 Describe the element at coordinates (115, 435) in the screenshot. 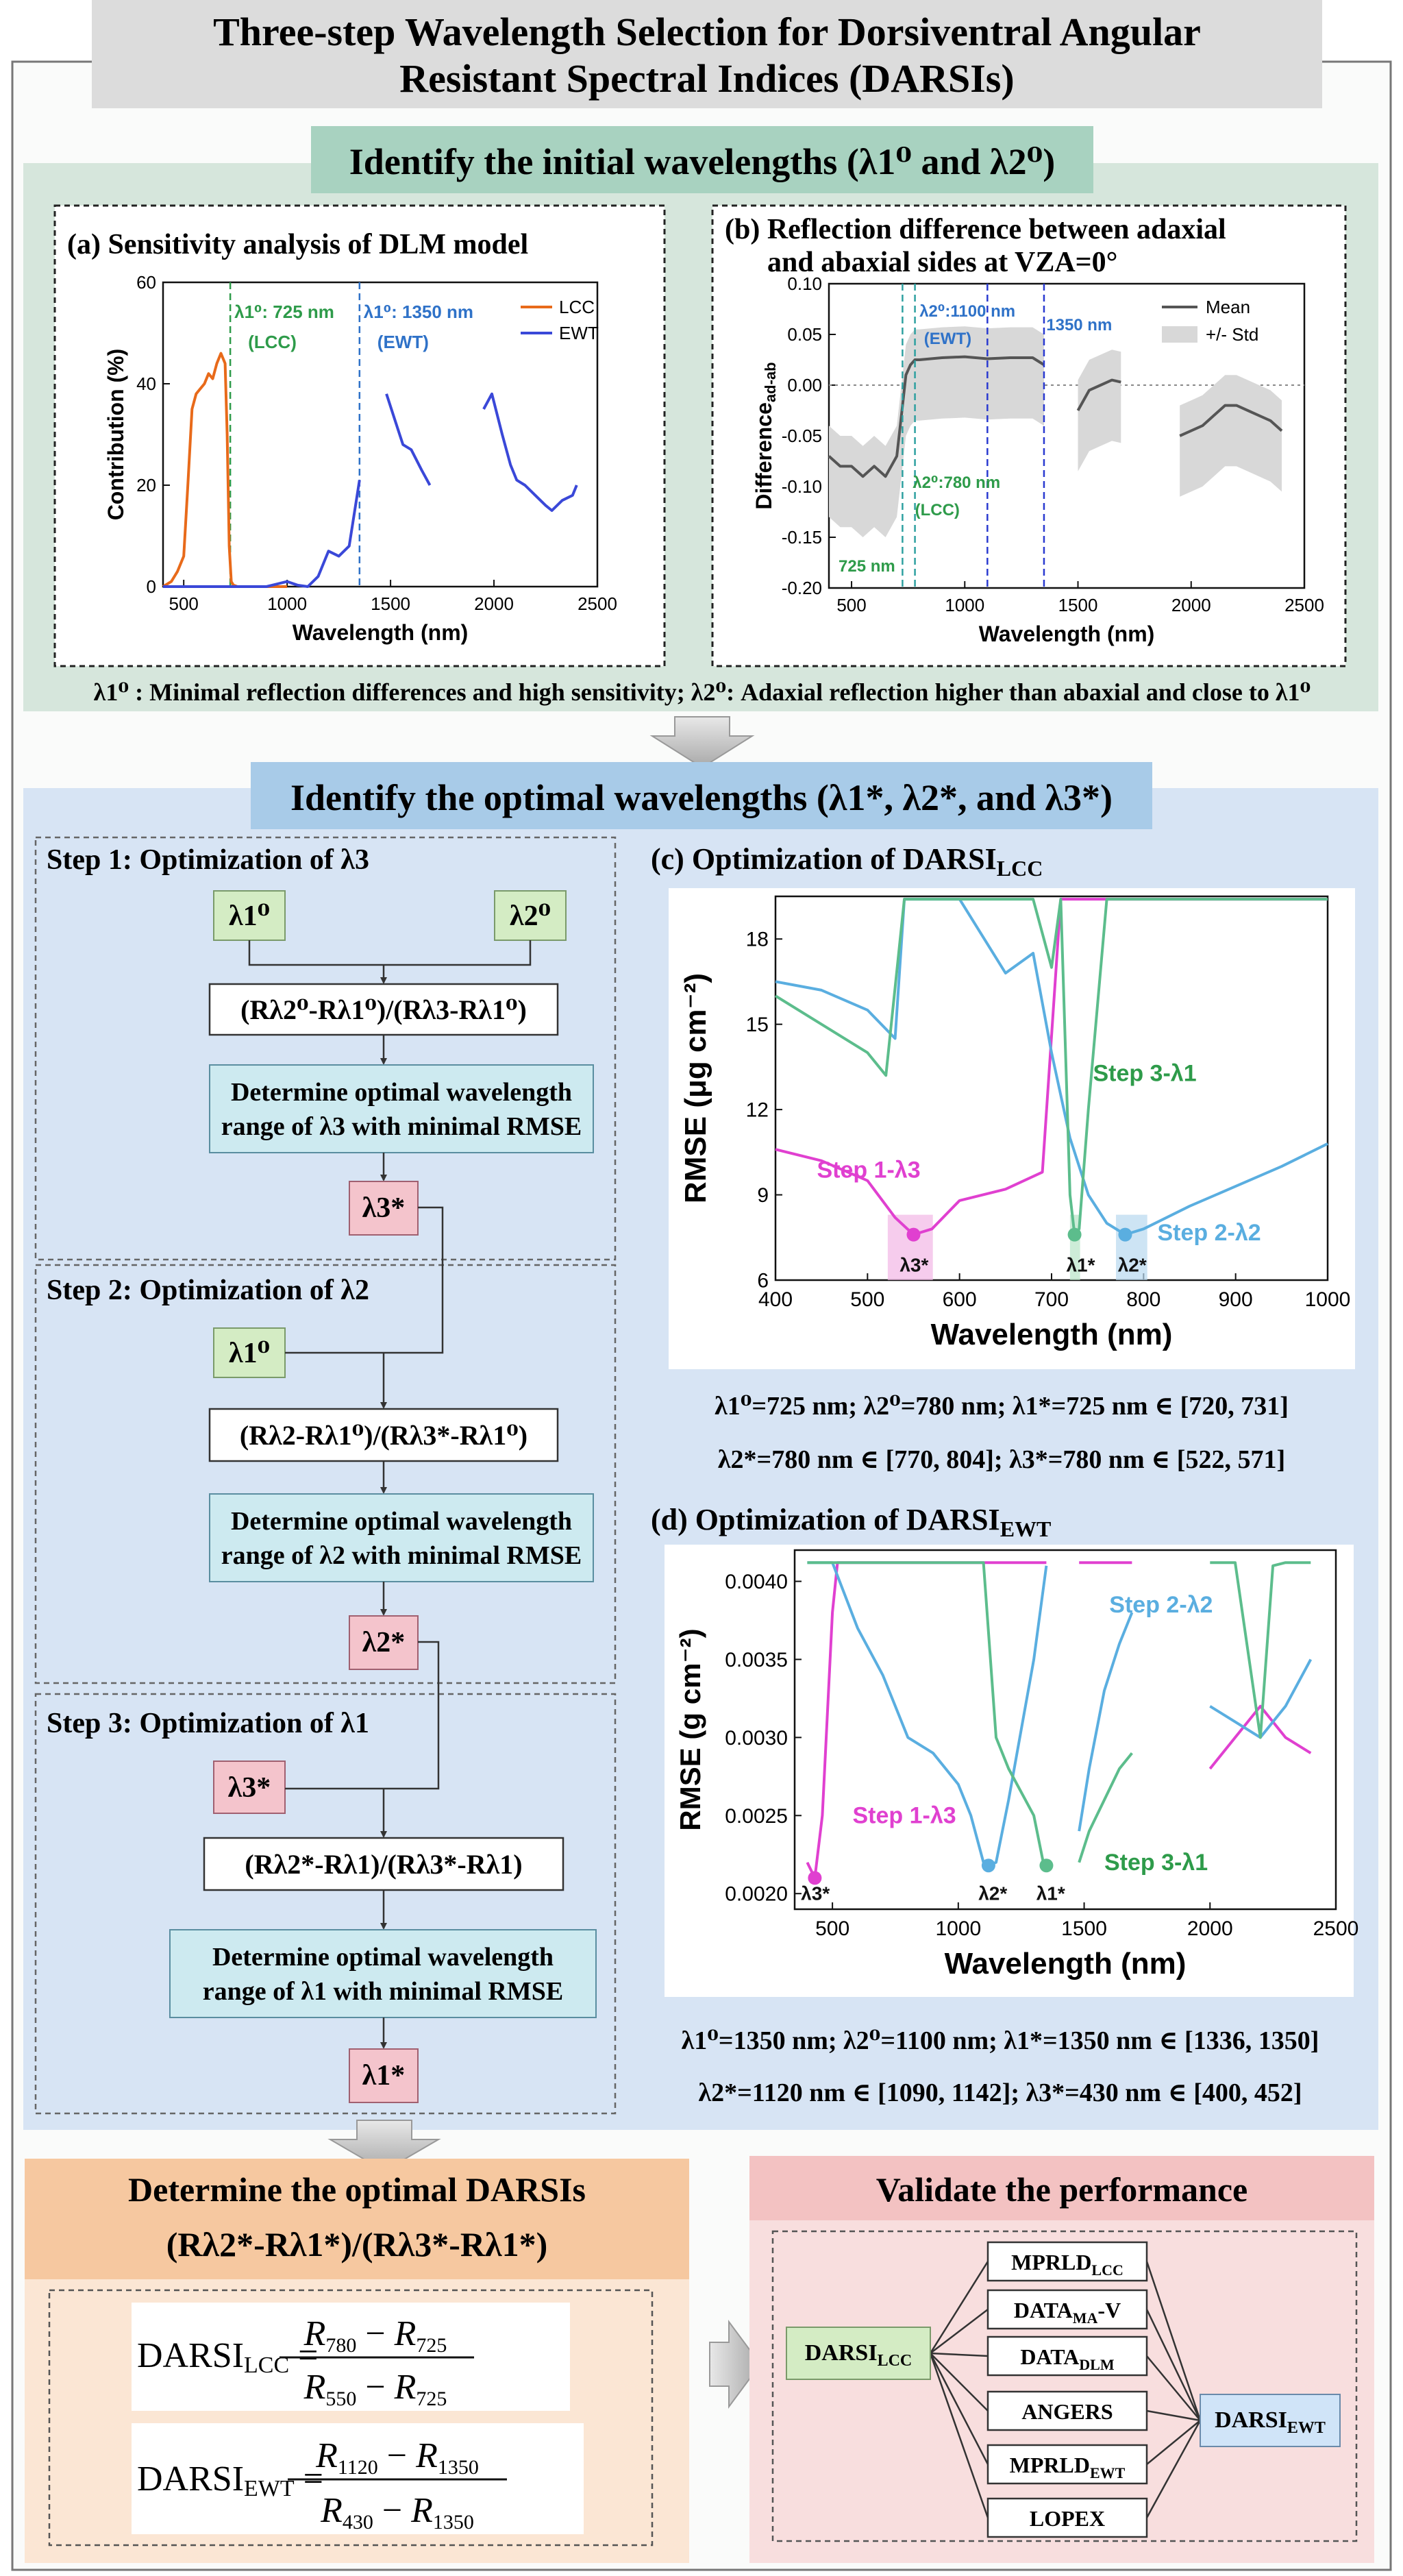

I see `y-axis-label: Contribution (%)` at that location.